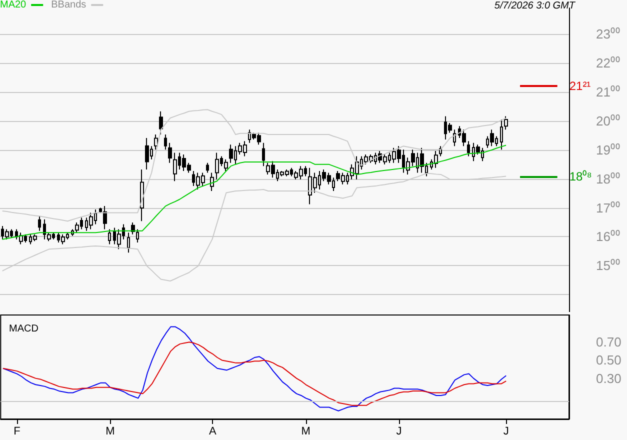  Describe the element at coordinates (254, 374) in the screenshot. I see `line-series` at that location.